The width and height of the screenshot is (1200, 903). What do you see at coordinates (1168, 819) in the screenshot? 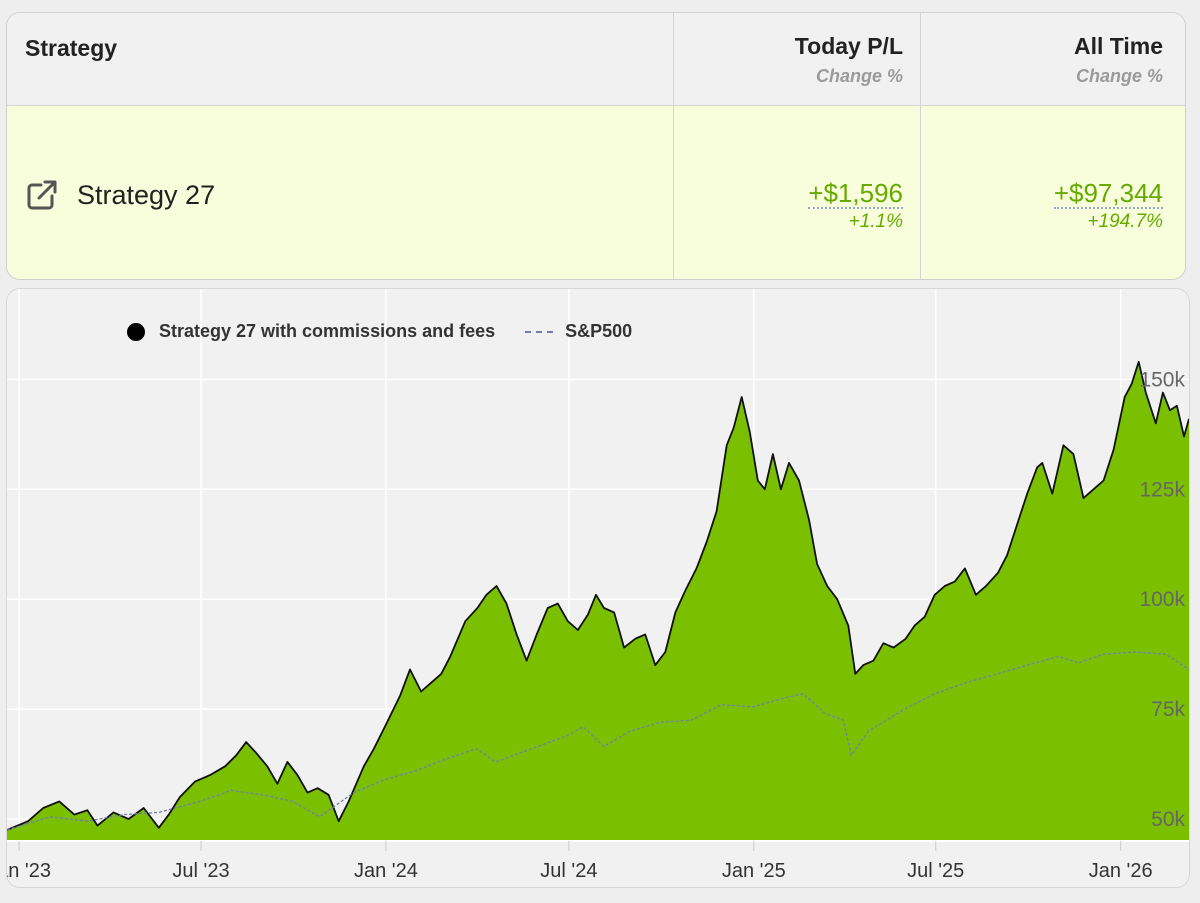
I see `y-tick-label: 50k` at bounding box center [1168, 819].